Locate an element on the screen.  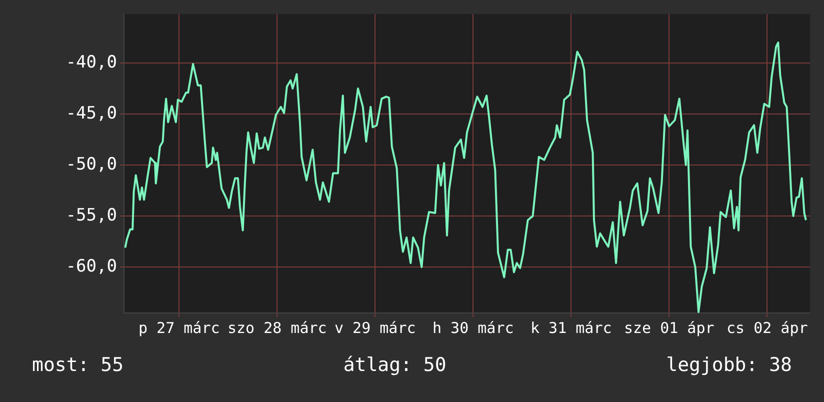
x-tick-label: k 31 márc is located at coordinates (571, 327).